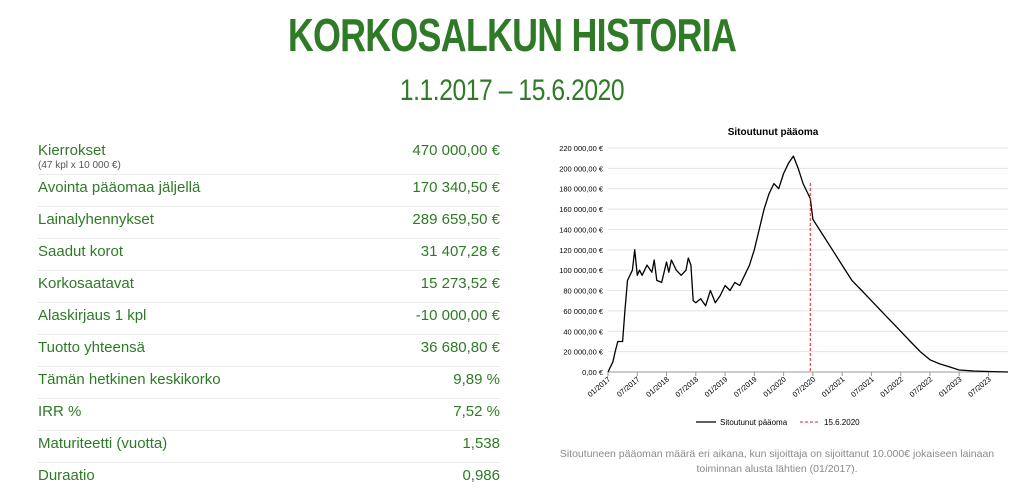 This screenshot has height=497, width=1024. What do you see at coordinates (456, 187) in the screenshot?
I see `stat-value: 170 340,50 €` at bounding box center [456, 187].